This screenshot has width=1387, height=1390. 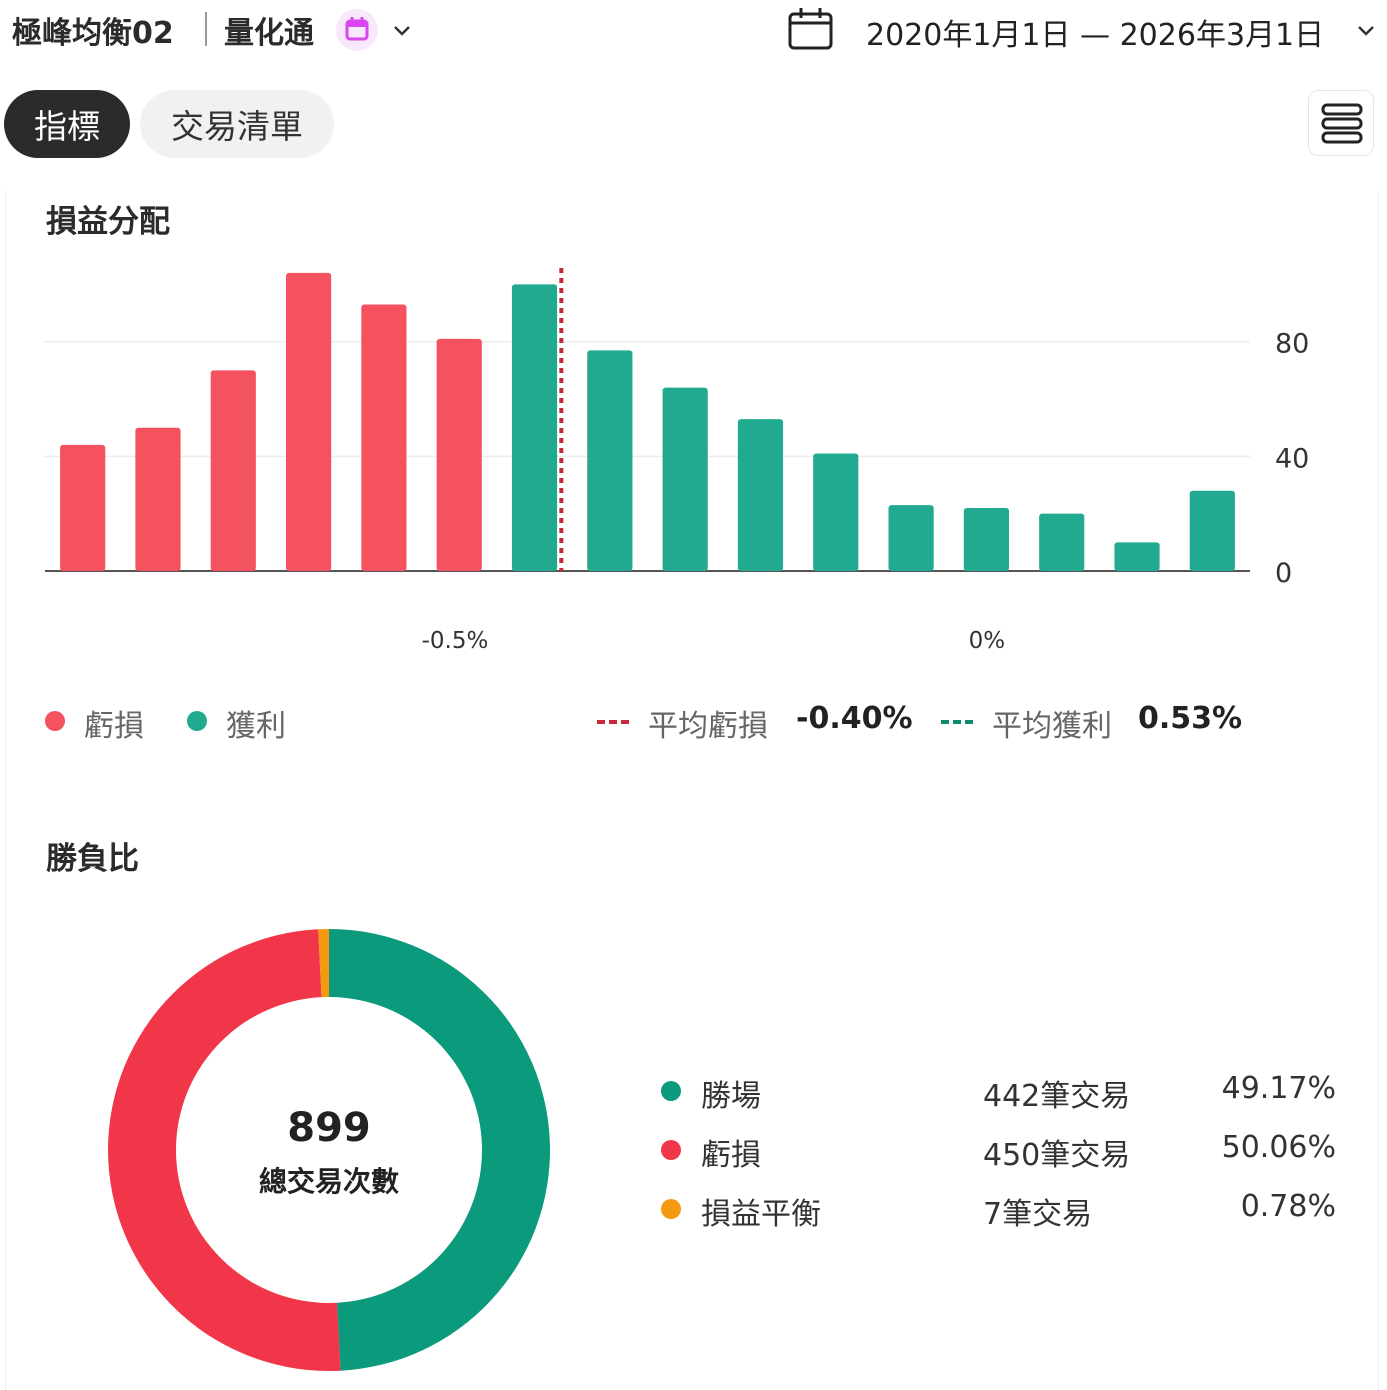 I want to click on win-loss-donut-chart, so click(x=329, y=1150).